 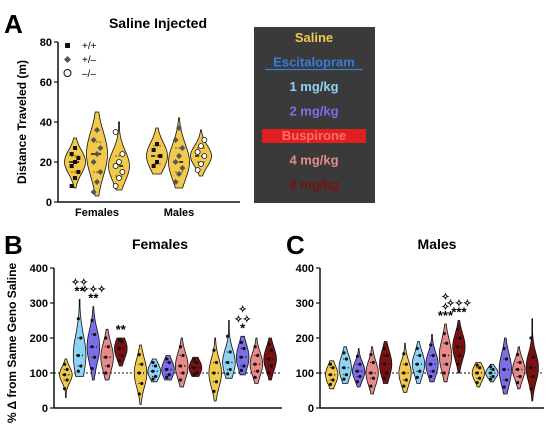 I want to click on drug-legend-label: 2 mg/kg, so click(x=313, y=111).